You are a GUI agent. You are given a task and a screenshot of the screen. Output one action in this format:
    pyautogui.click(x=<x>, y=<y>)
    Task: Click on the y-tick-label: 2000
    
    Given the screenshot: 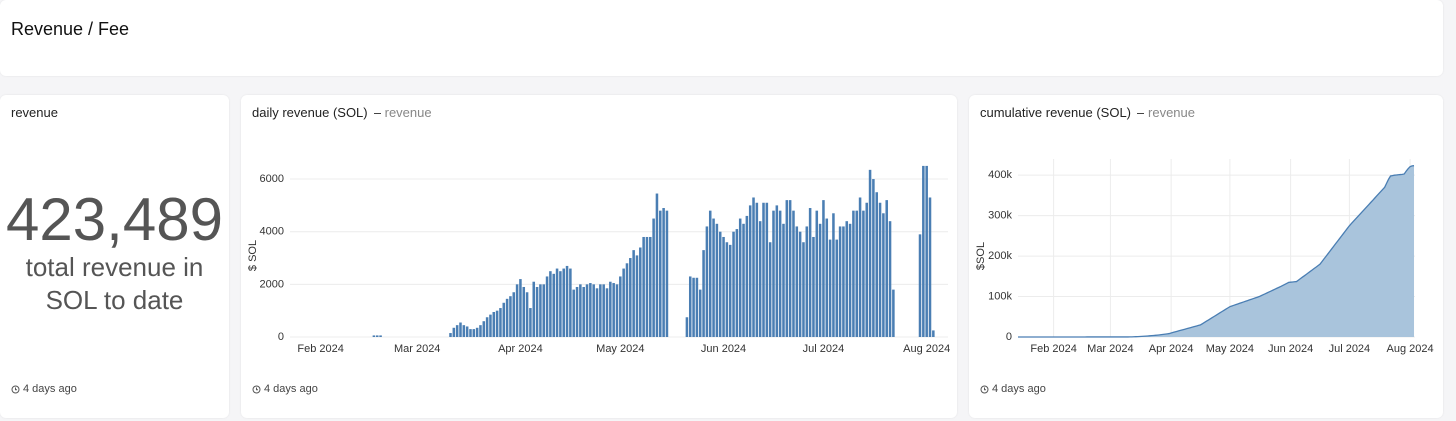 What is the action you would take?
    pyautogui.click(x=272, y=284)
    